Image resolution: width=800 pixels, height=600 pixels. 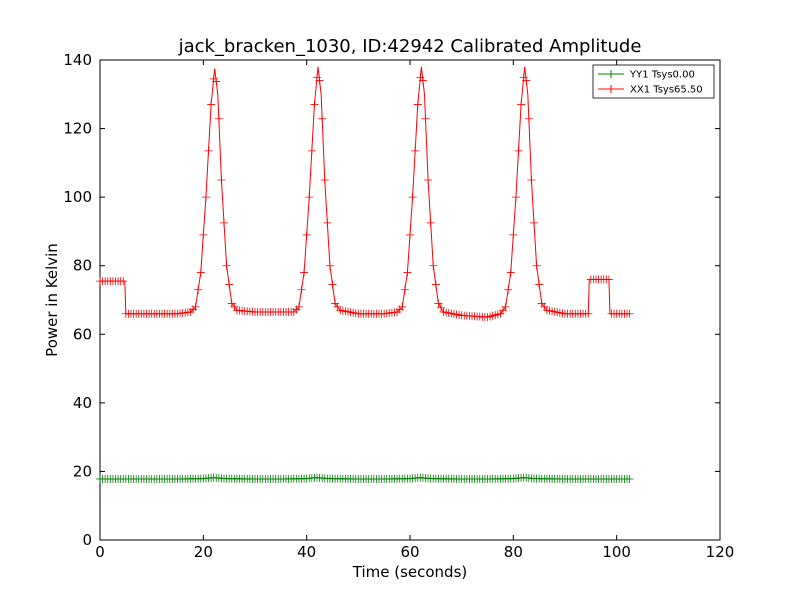 I want to click on y-tick-label: 40, so click(x=82, y=403).